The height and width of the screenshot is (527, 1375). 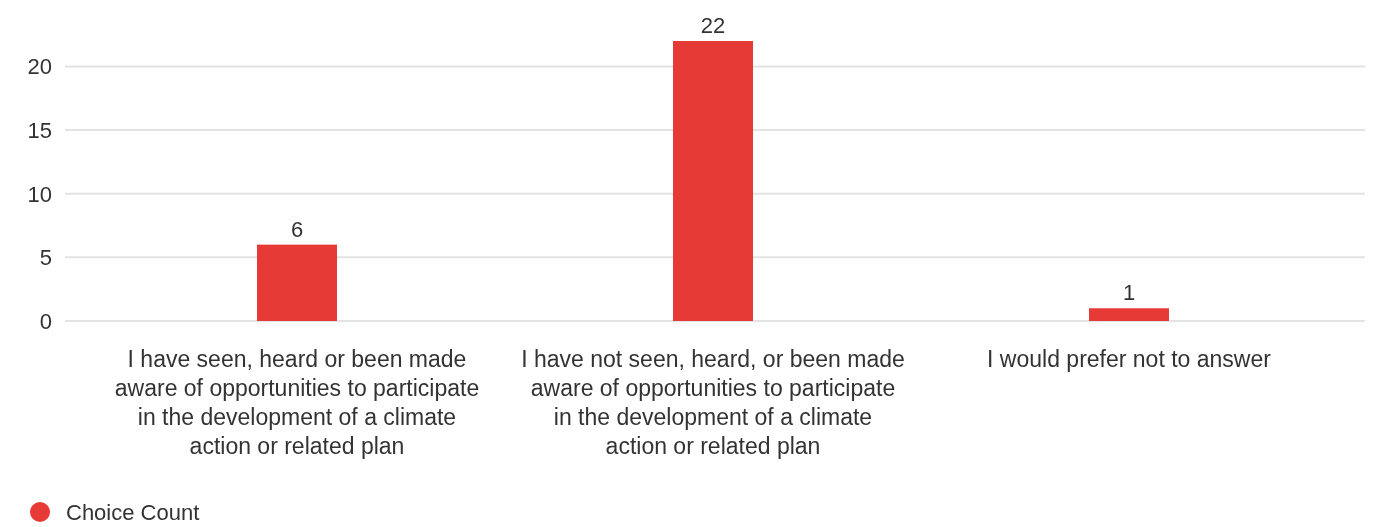 What do you see at coordinates (45, 258) in the screenshot?
I see `y-tick-label: 5` at bounding box center [45, 258].